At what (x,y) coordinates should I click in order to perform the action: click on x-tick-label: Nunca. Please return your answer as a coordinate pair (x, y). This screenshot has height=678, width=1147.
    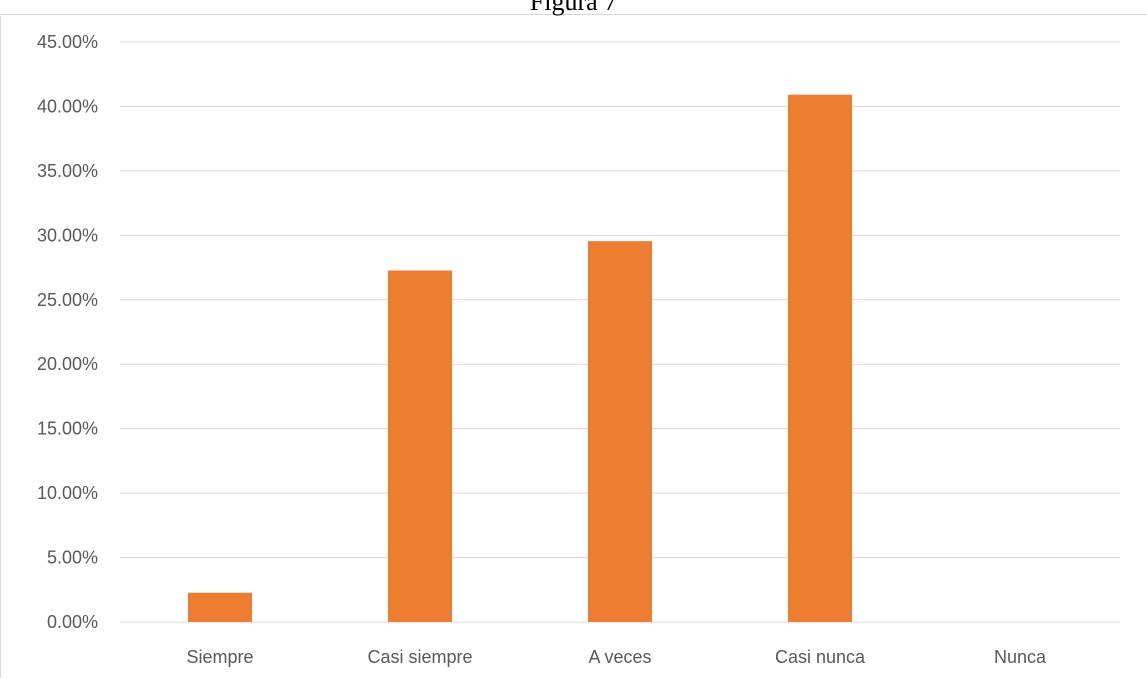
    Looking at the image, I should click on (1020, 657).